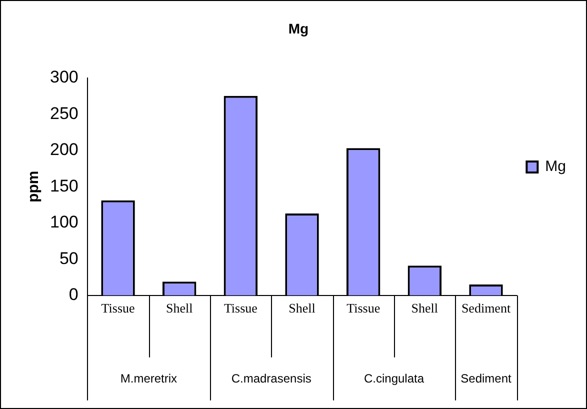 Image resolution: width=587 pixels, height=409 pixels. I want to click on legend-label: Mg, so click(555, 167).